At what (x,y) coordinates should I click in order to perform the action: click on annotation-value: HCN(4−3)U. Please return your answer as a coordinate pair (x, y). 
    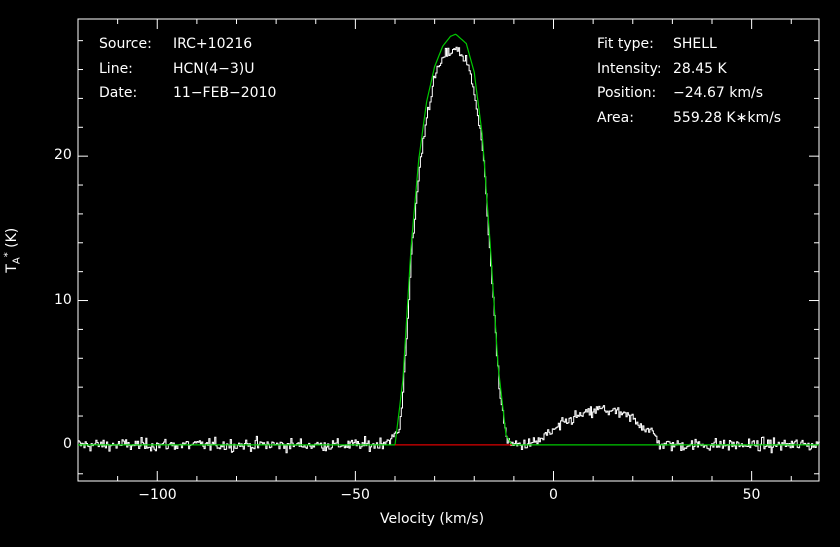
    Looking at the image, I should click on (214, 68).